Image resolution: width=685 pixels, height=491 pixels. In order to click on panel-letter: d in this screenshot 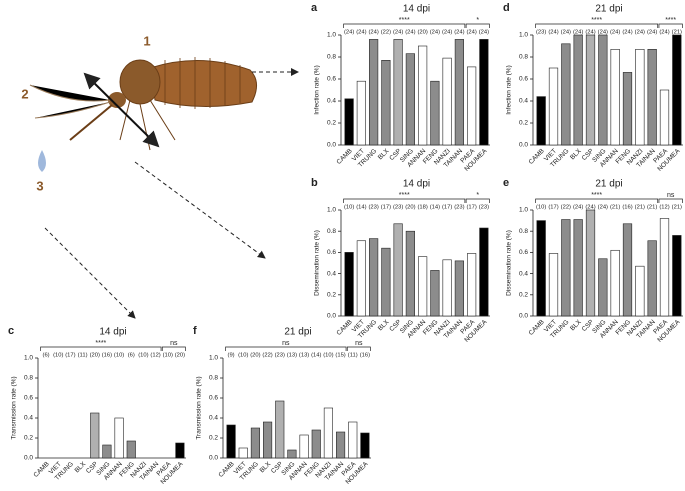, I will do `click(506, 8)`.